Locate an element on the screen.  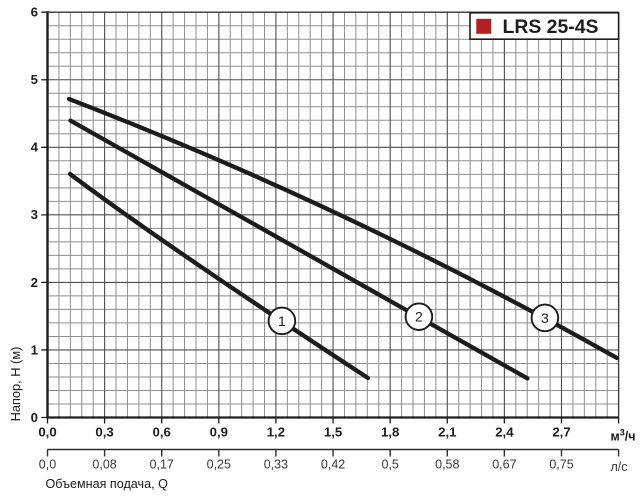
svg-text: 0,17 is located at coordinates (162, 465).